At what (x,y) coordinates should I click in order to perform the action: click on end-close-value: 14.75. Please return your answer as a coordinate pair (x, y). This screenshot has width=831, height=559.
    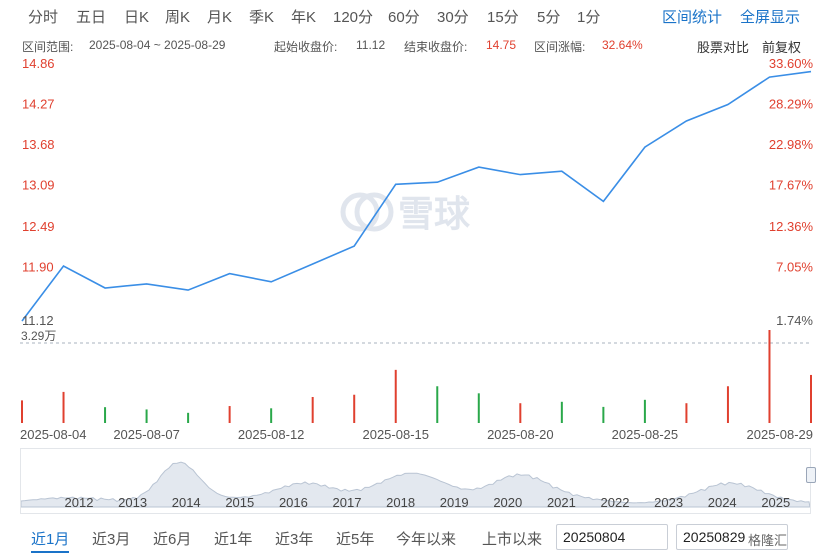
    Looking at the image, I should click on (501, 45).